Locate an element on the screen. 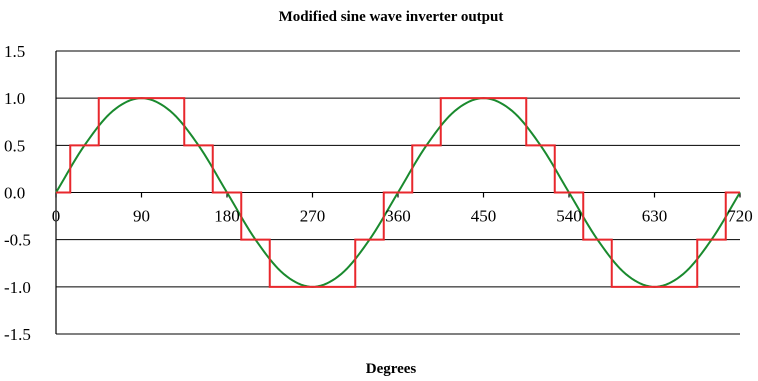 The image size is (758, 381). y-tick-label: -0.5 is located at coordinates (17, 240).